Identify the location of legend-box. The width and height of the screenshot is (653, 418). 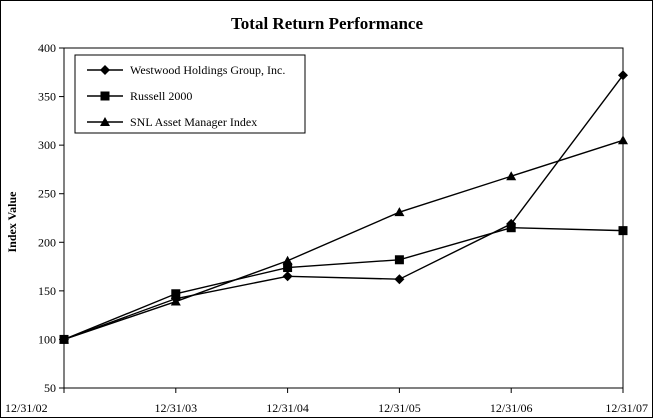
(190, 94).